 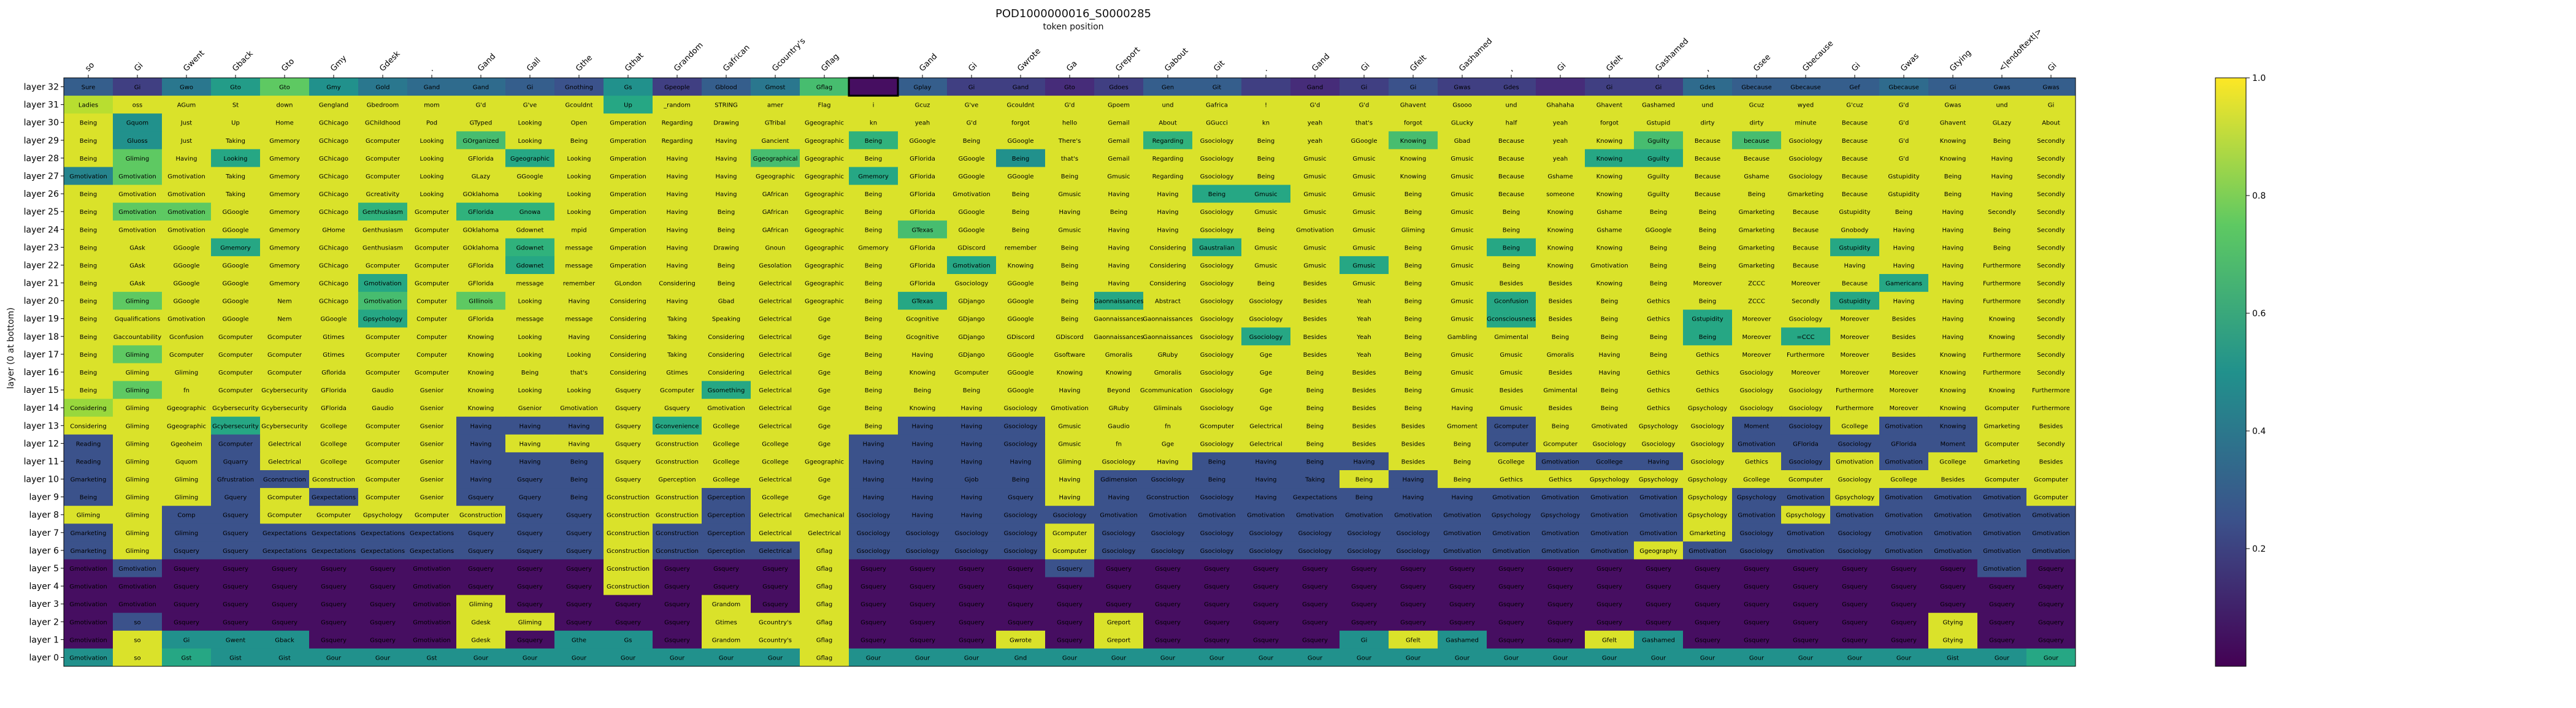 I want to click on heatmap-cell-label: Gi, so click(x=137, y=88).